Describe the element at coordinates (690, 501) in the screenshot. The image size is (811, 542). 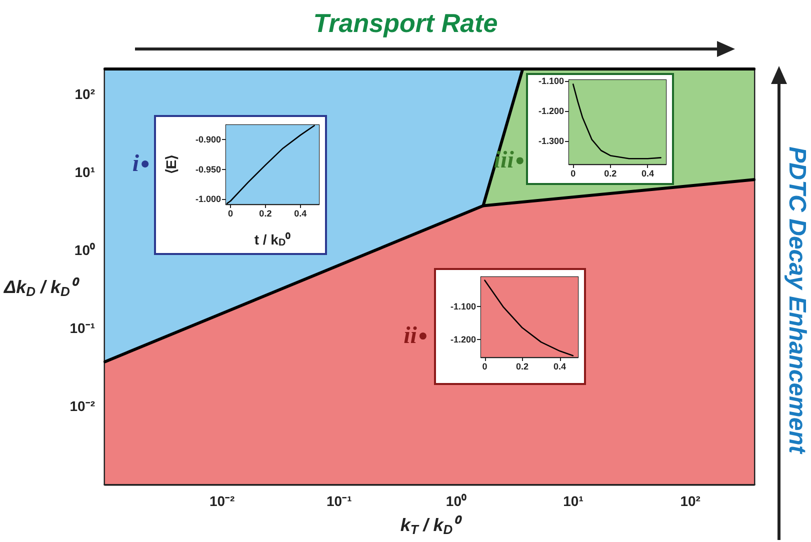
I see `x-tick-label: 10²` at that location.